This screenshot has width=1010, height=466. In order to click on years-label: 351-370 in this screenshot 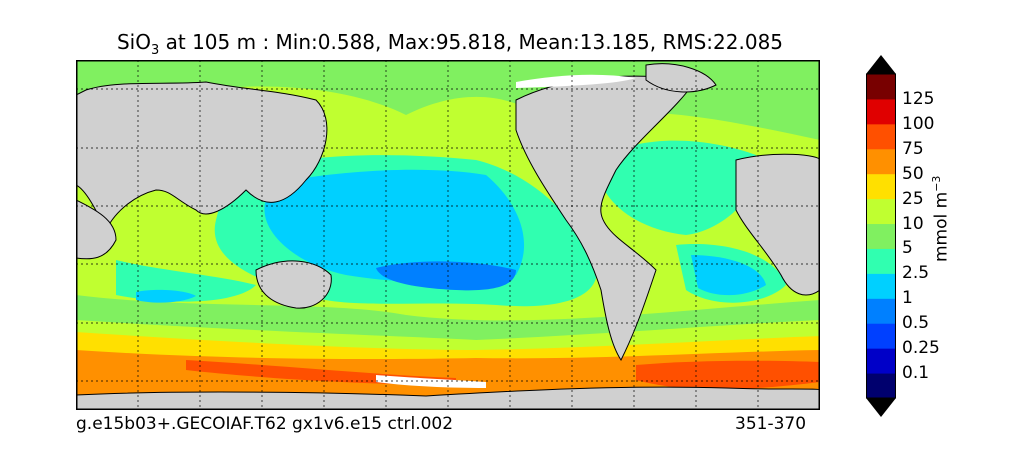, I will do `click(771, 424)`.